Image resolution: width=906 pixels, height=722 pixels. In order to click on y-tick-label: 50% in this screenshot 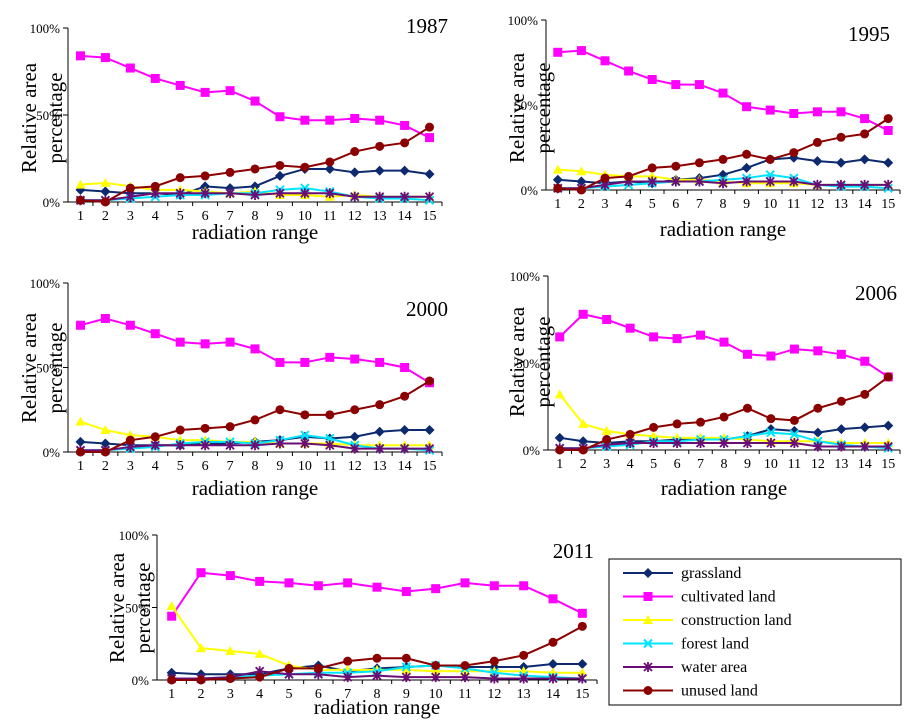, I will do `click(137, 608)`.